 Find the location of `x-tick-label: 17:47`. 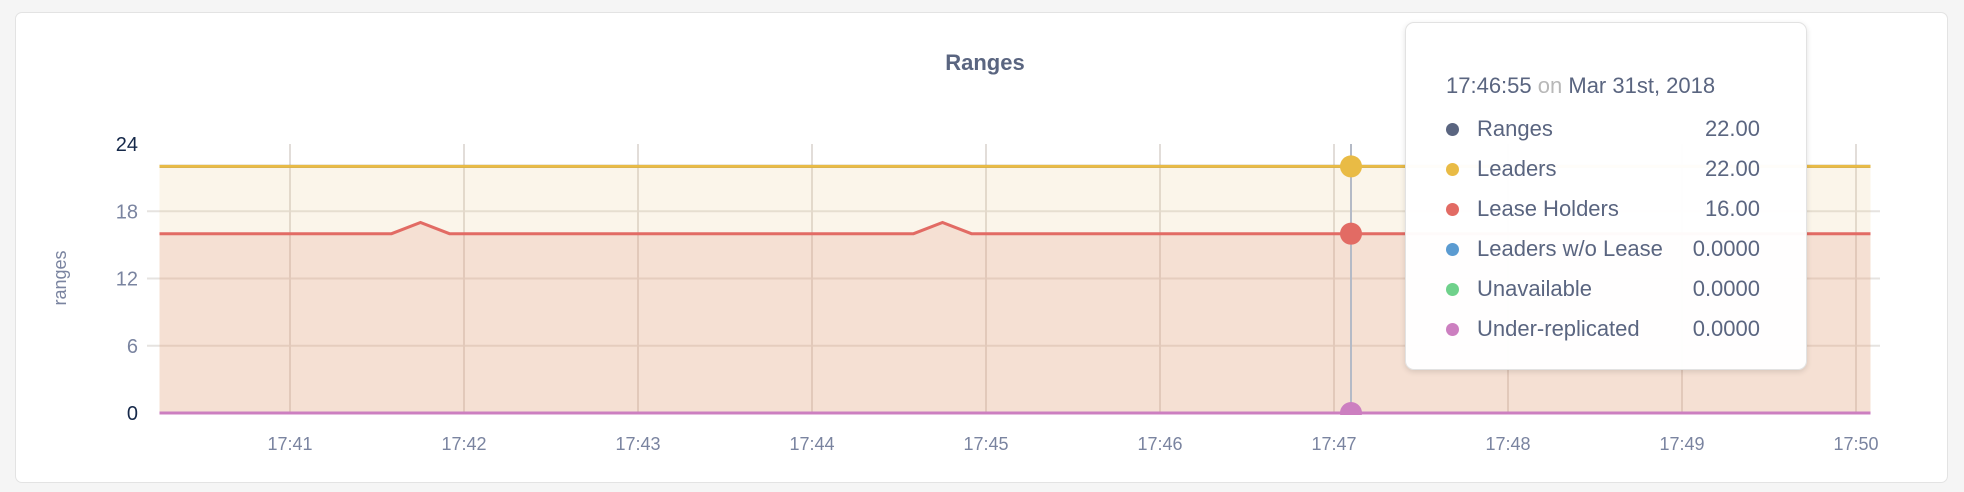

x-tick-label: 17:47 is located at coordinates (1333, 444).